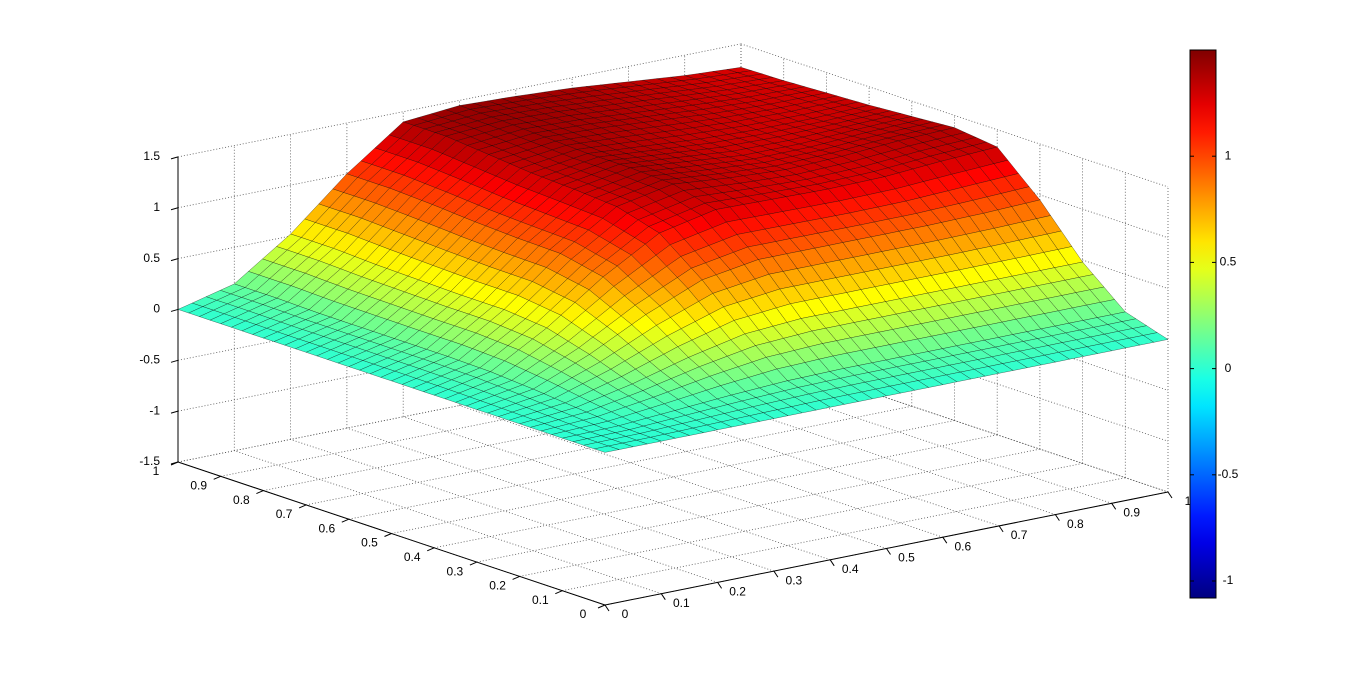  What do you see at coordinates (1188, 501) in the screenshot?
I see `x-tick-label: 1` at bounding box center [1188, 501].